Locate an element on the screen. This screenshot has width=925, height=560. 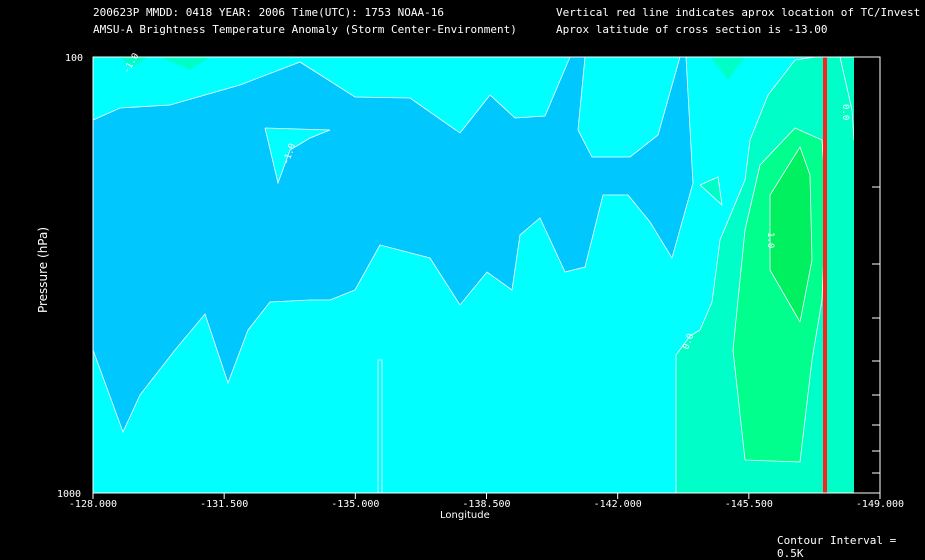
no-data-strip is located at coordinates (867, 275).